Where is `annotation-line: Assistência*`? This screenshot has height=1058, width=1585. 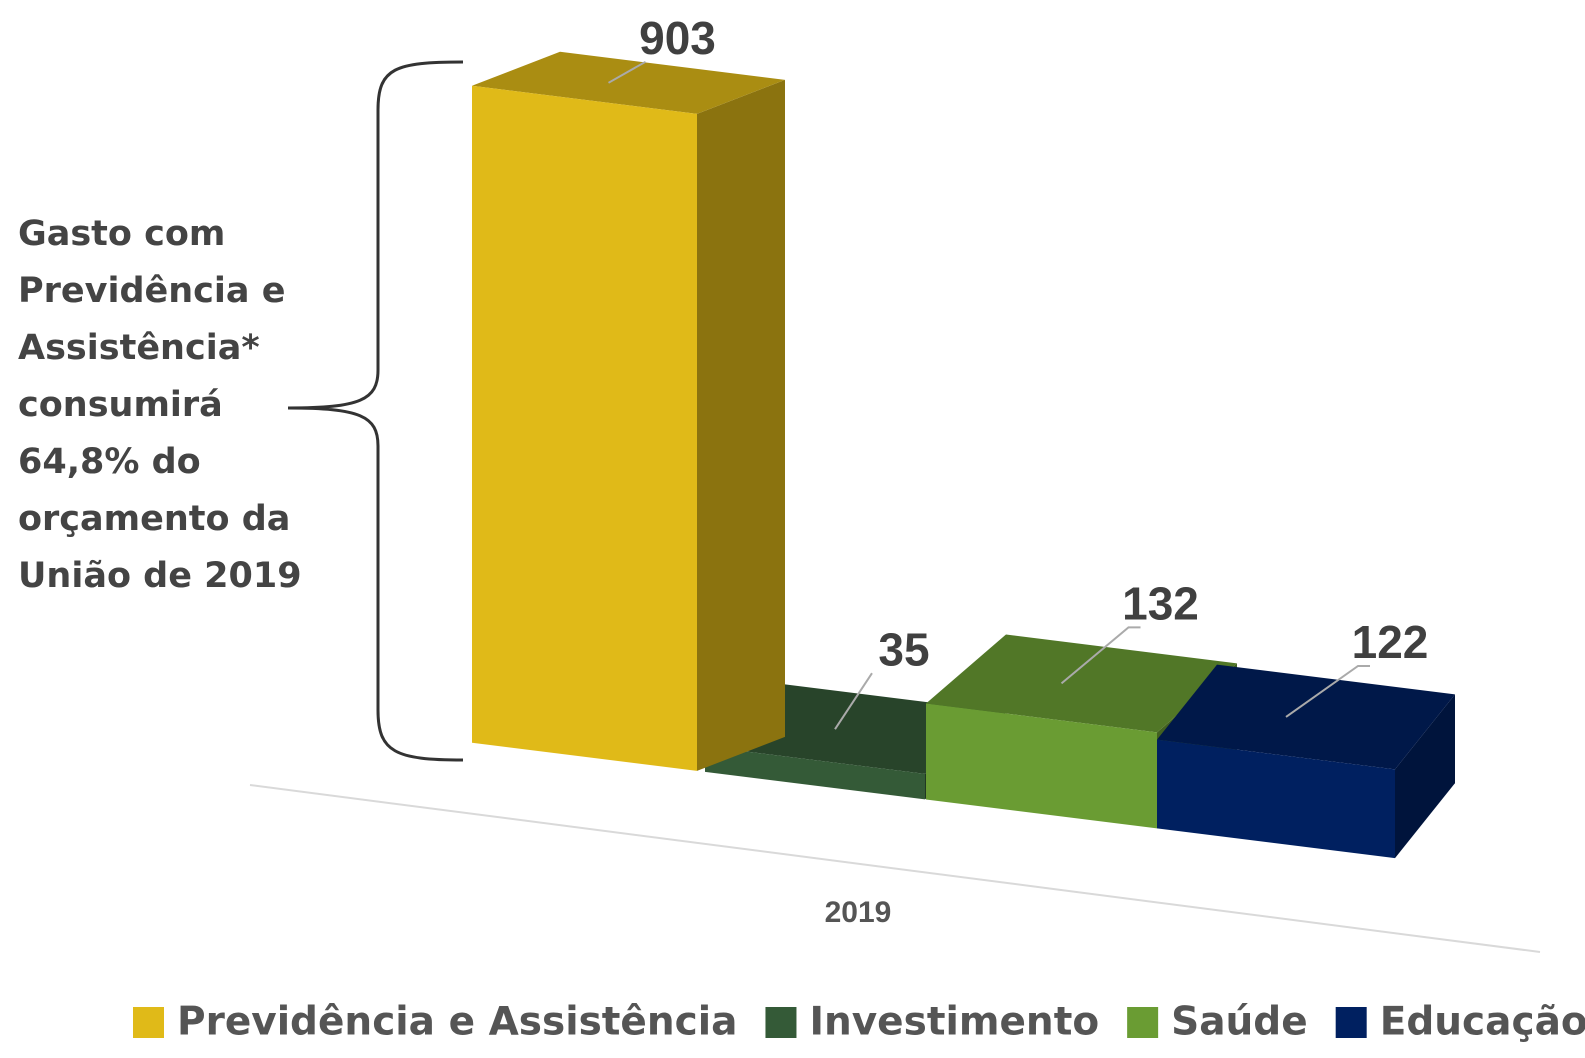
annotation-line: Assistência* is located at coordinates (139, 348).